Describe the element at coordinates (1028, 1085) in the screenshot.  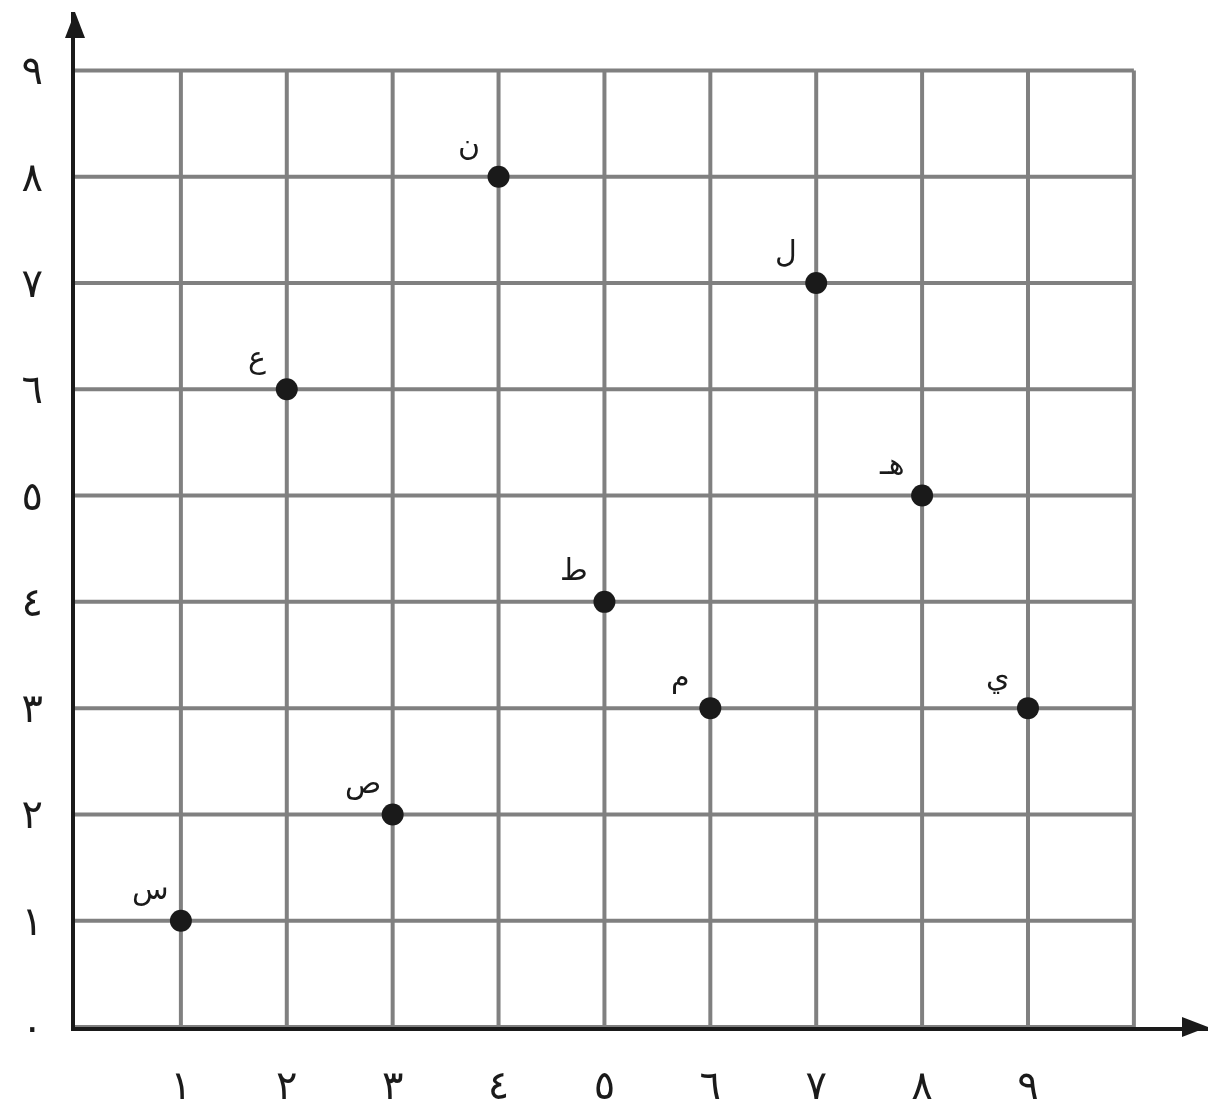
I see `x-tick-label: ٩` at that location.